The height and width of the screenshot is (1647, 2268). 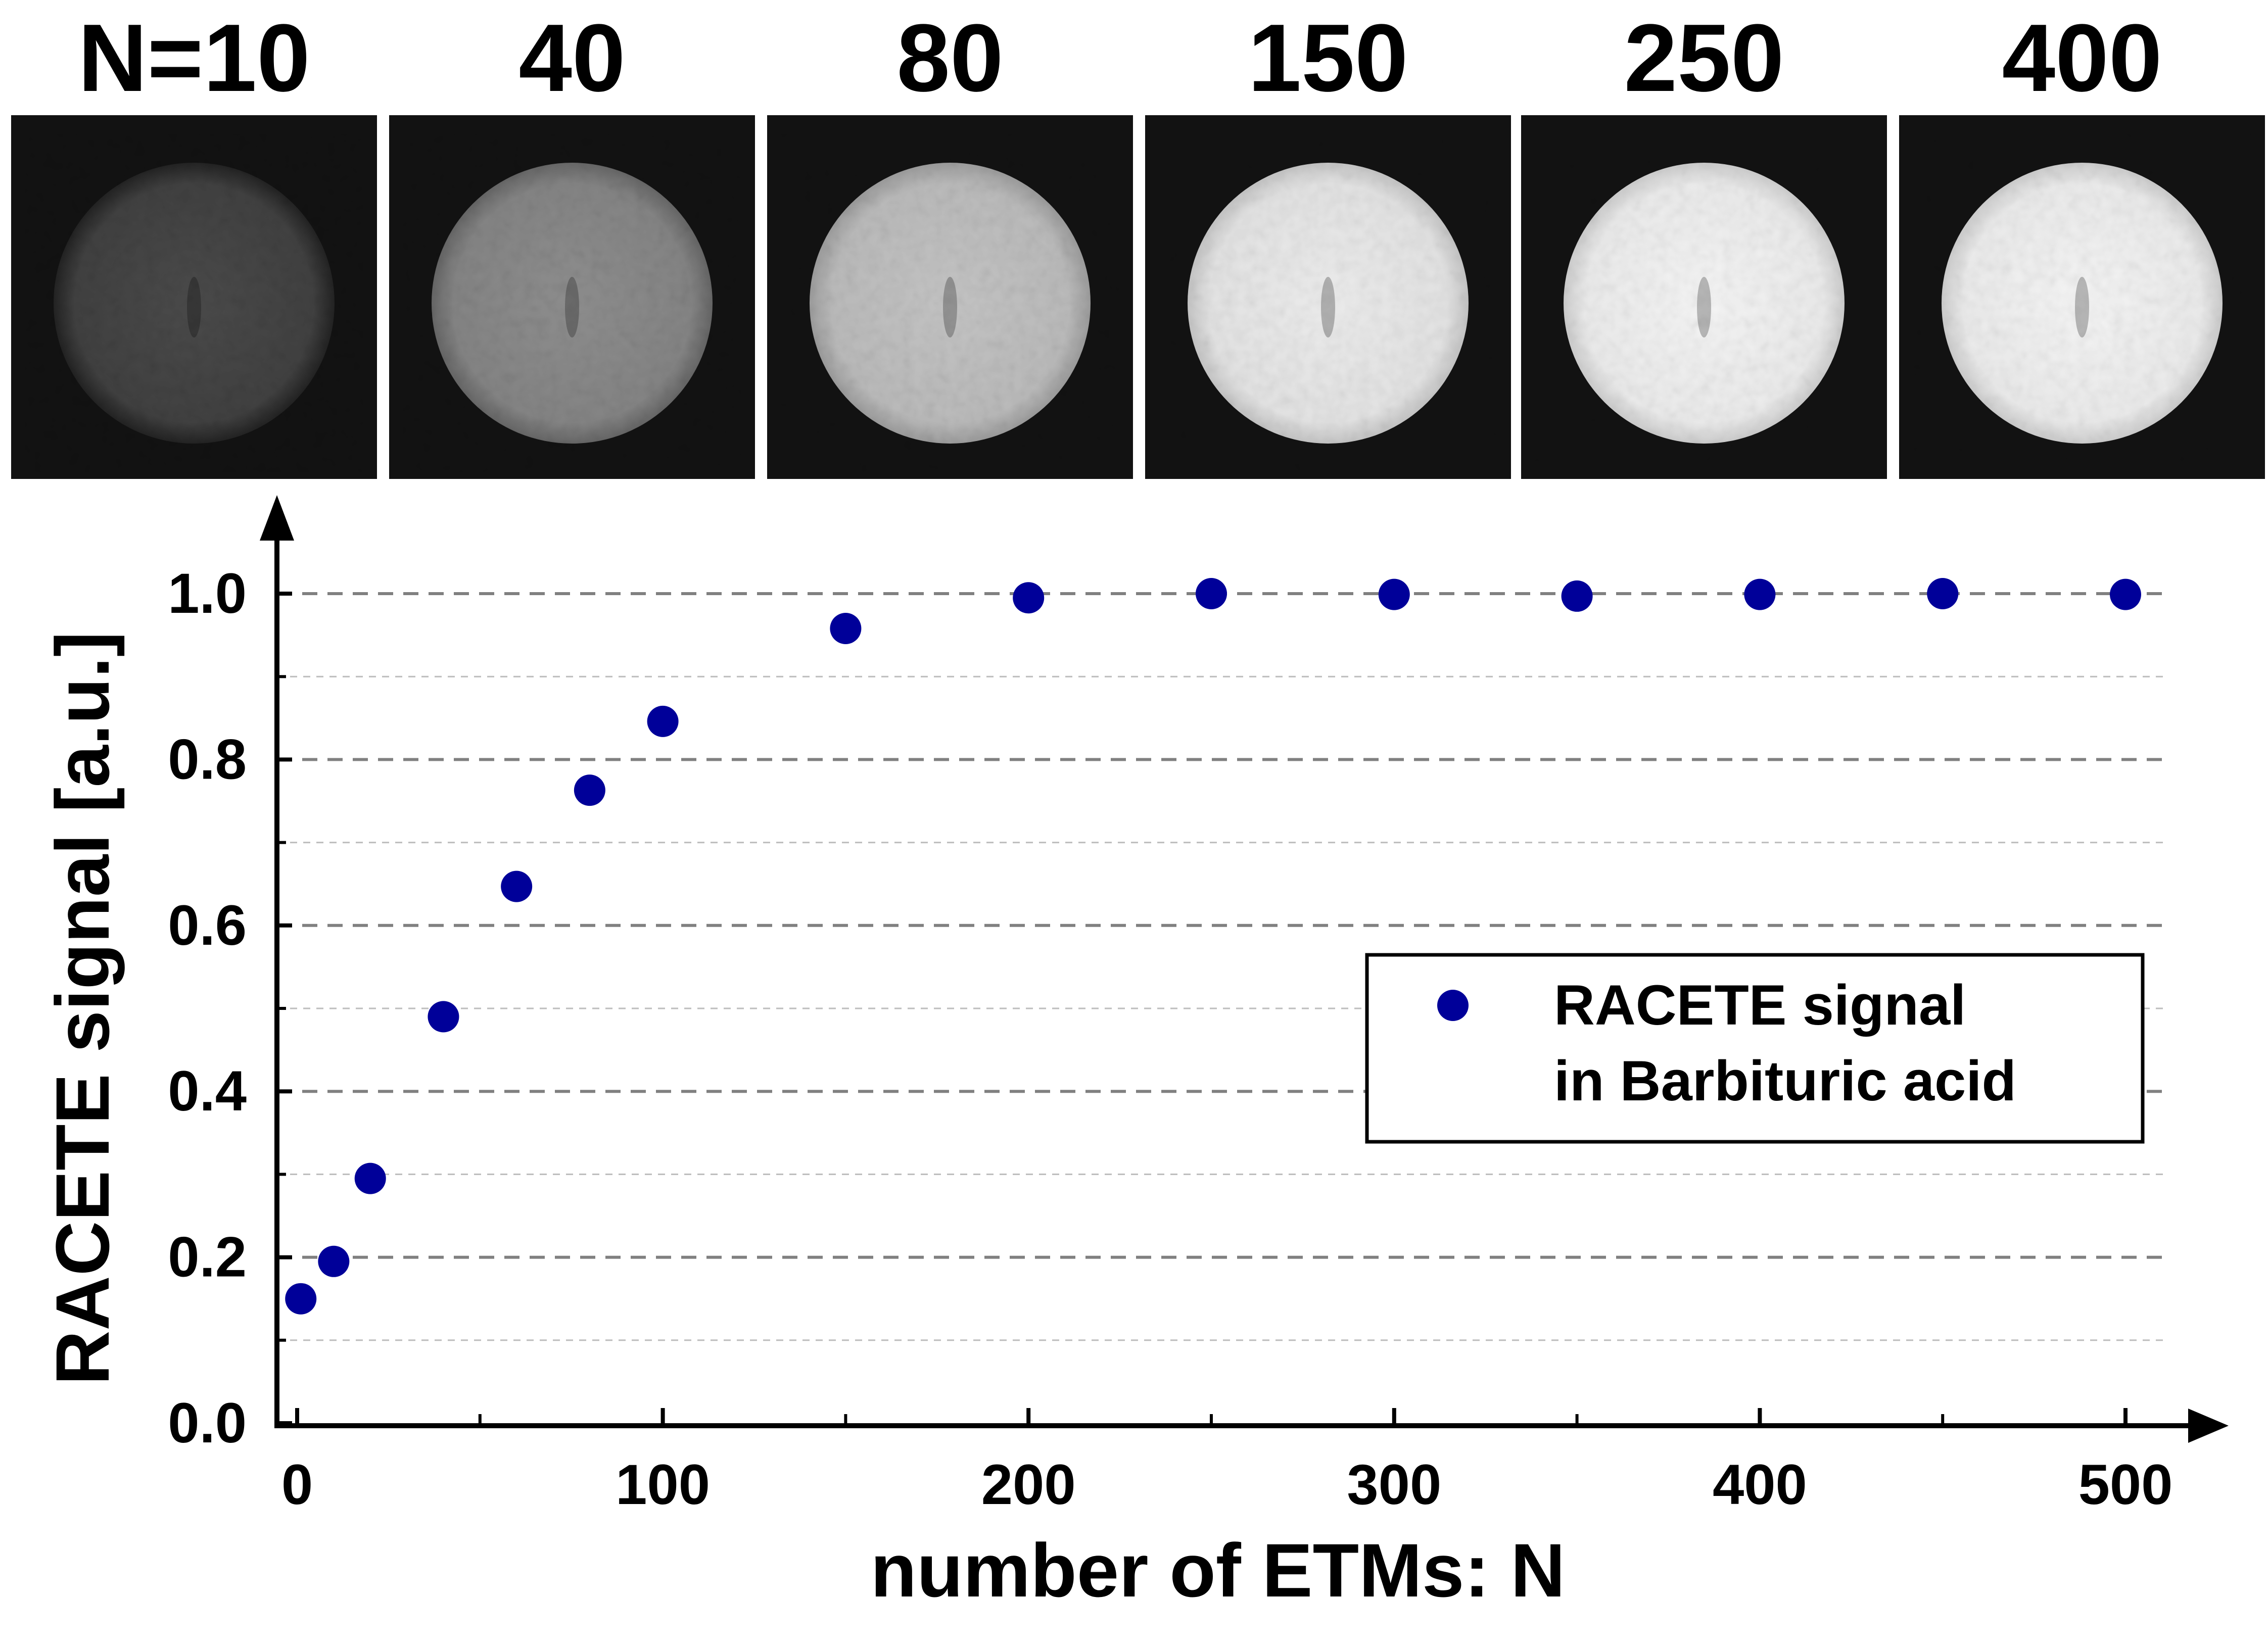 What do you see at coordinates (1028, 1484) in the screenshot?
I see `x-tick-label: 200` at bounding box center [1028, 1484].